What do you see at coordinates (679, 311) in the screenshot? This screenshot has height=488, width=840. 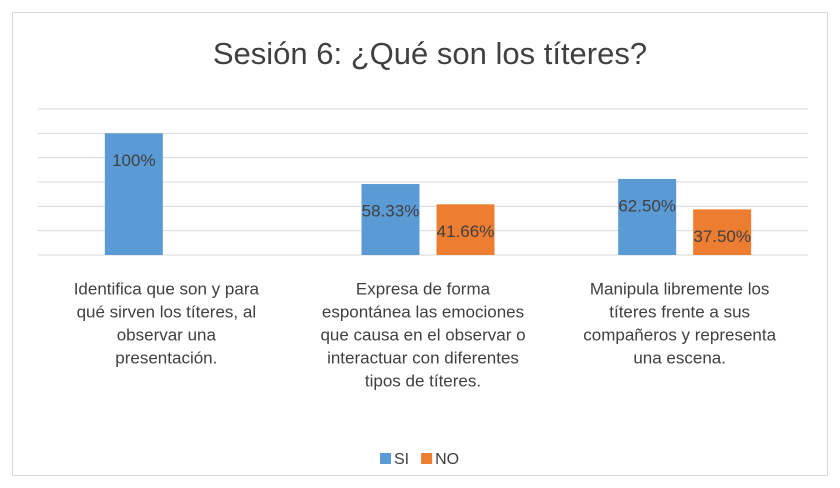 I see `x-tick-label: títeres frente a sus` at bounding box center [679, 311].